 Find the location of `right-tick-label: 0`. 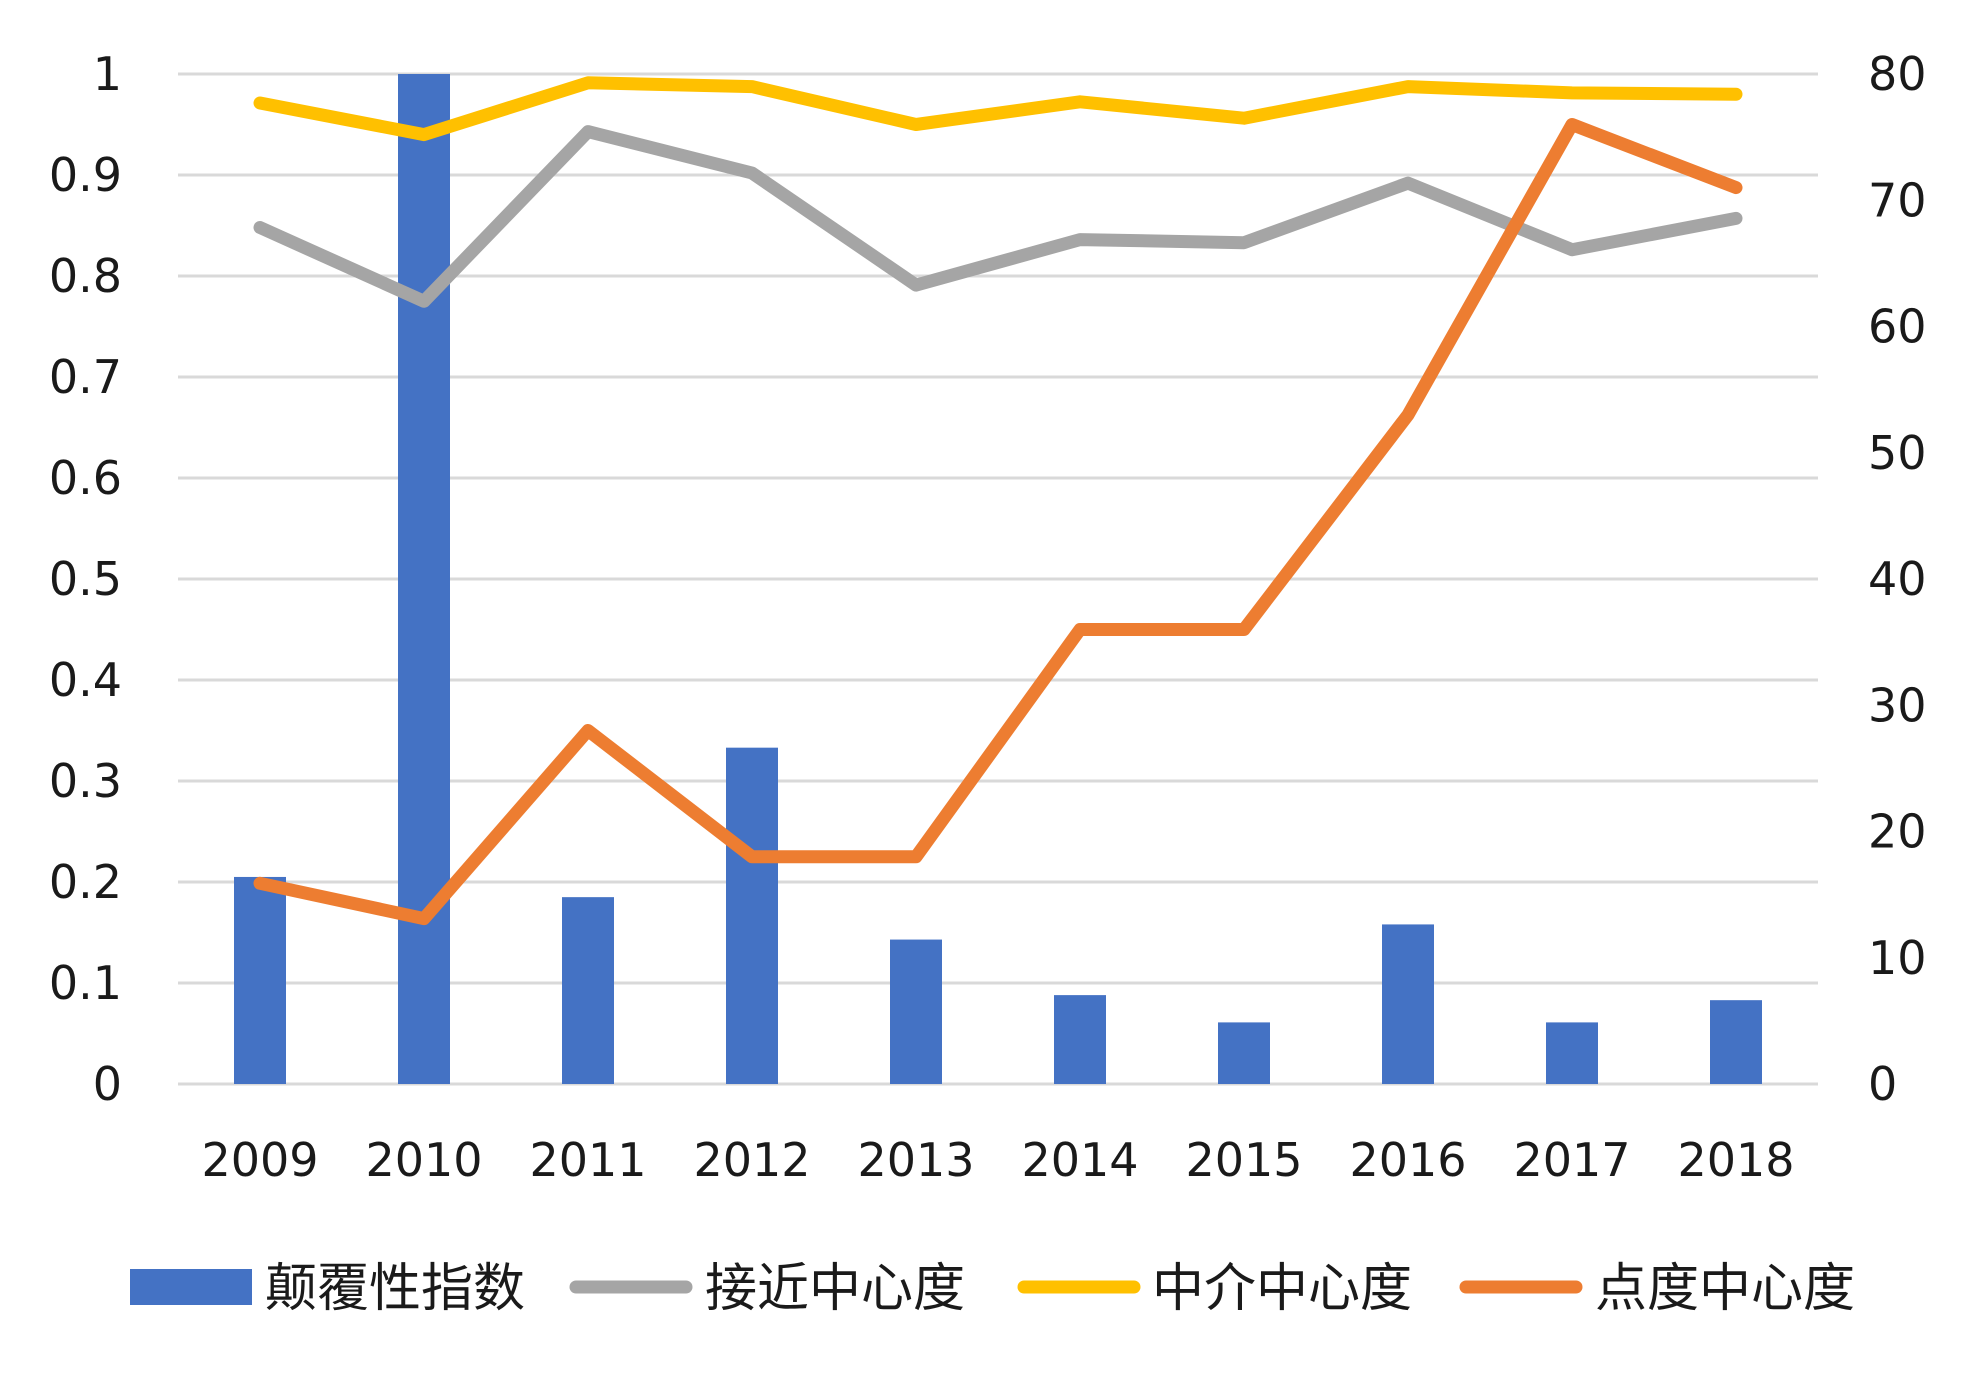

right-tick-label: 0 is located at coordinates (1882, 1084).